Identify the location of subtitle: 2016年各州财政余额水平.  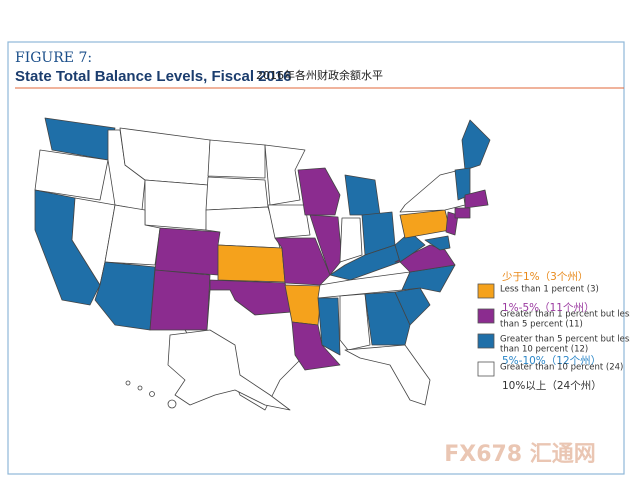
(319, 75).